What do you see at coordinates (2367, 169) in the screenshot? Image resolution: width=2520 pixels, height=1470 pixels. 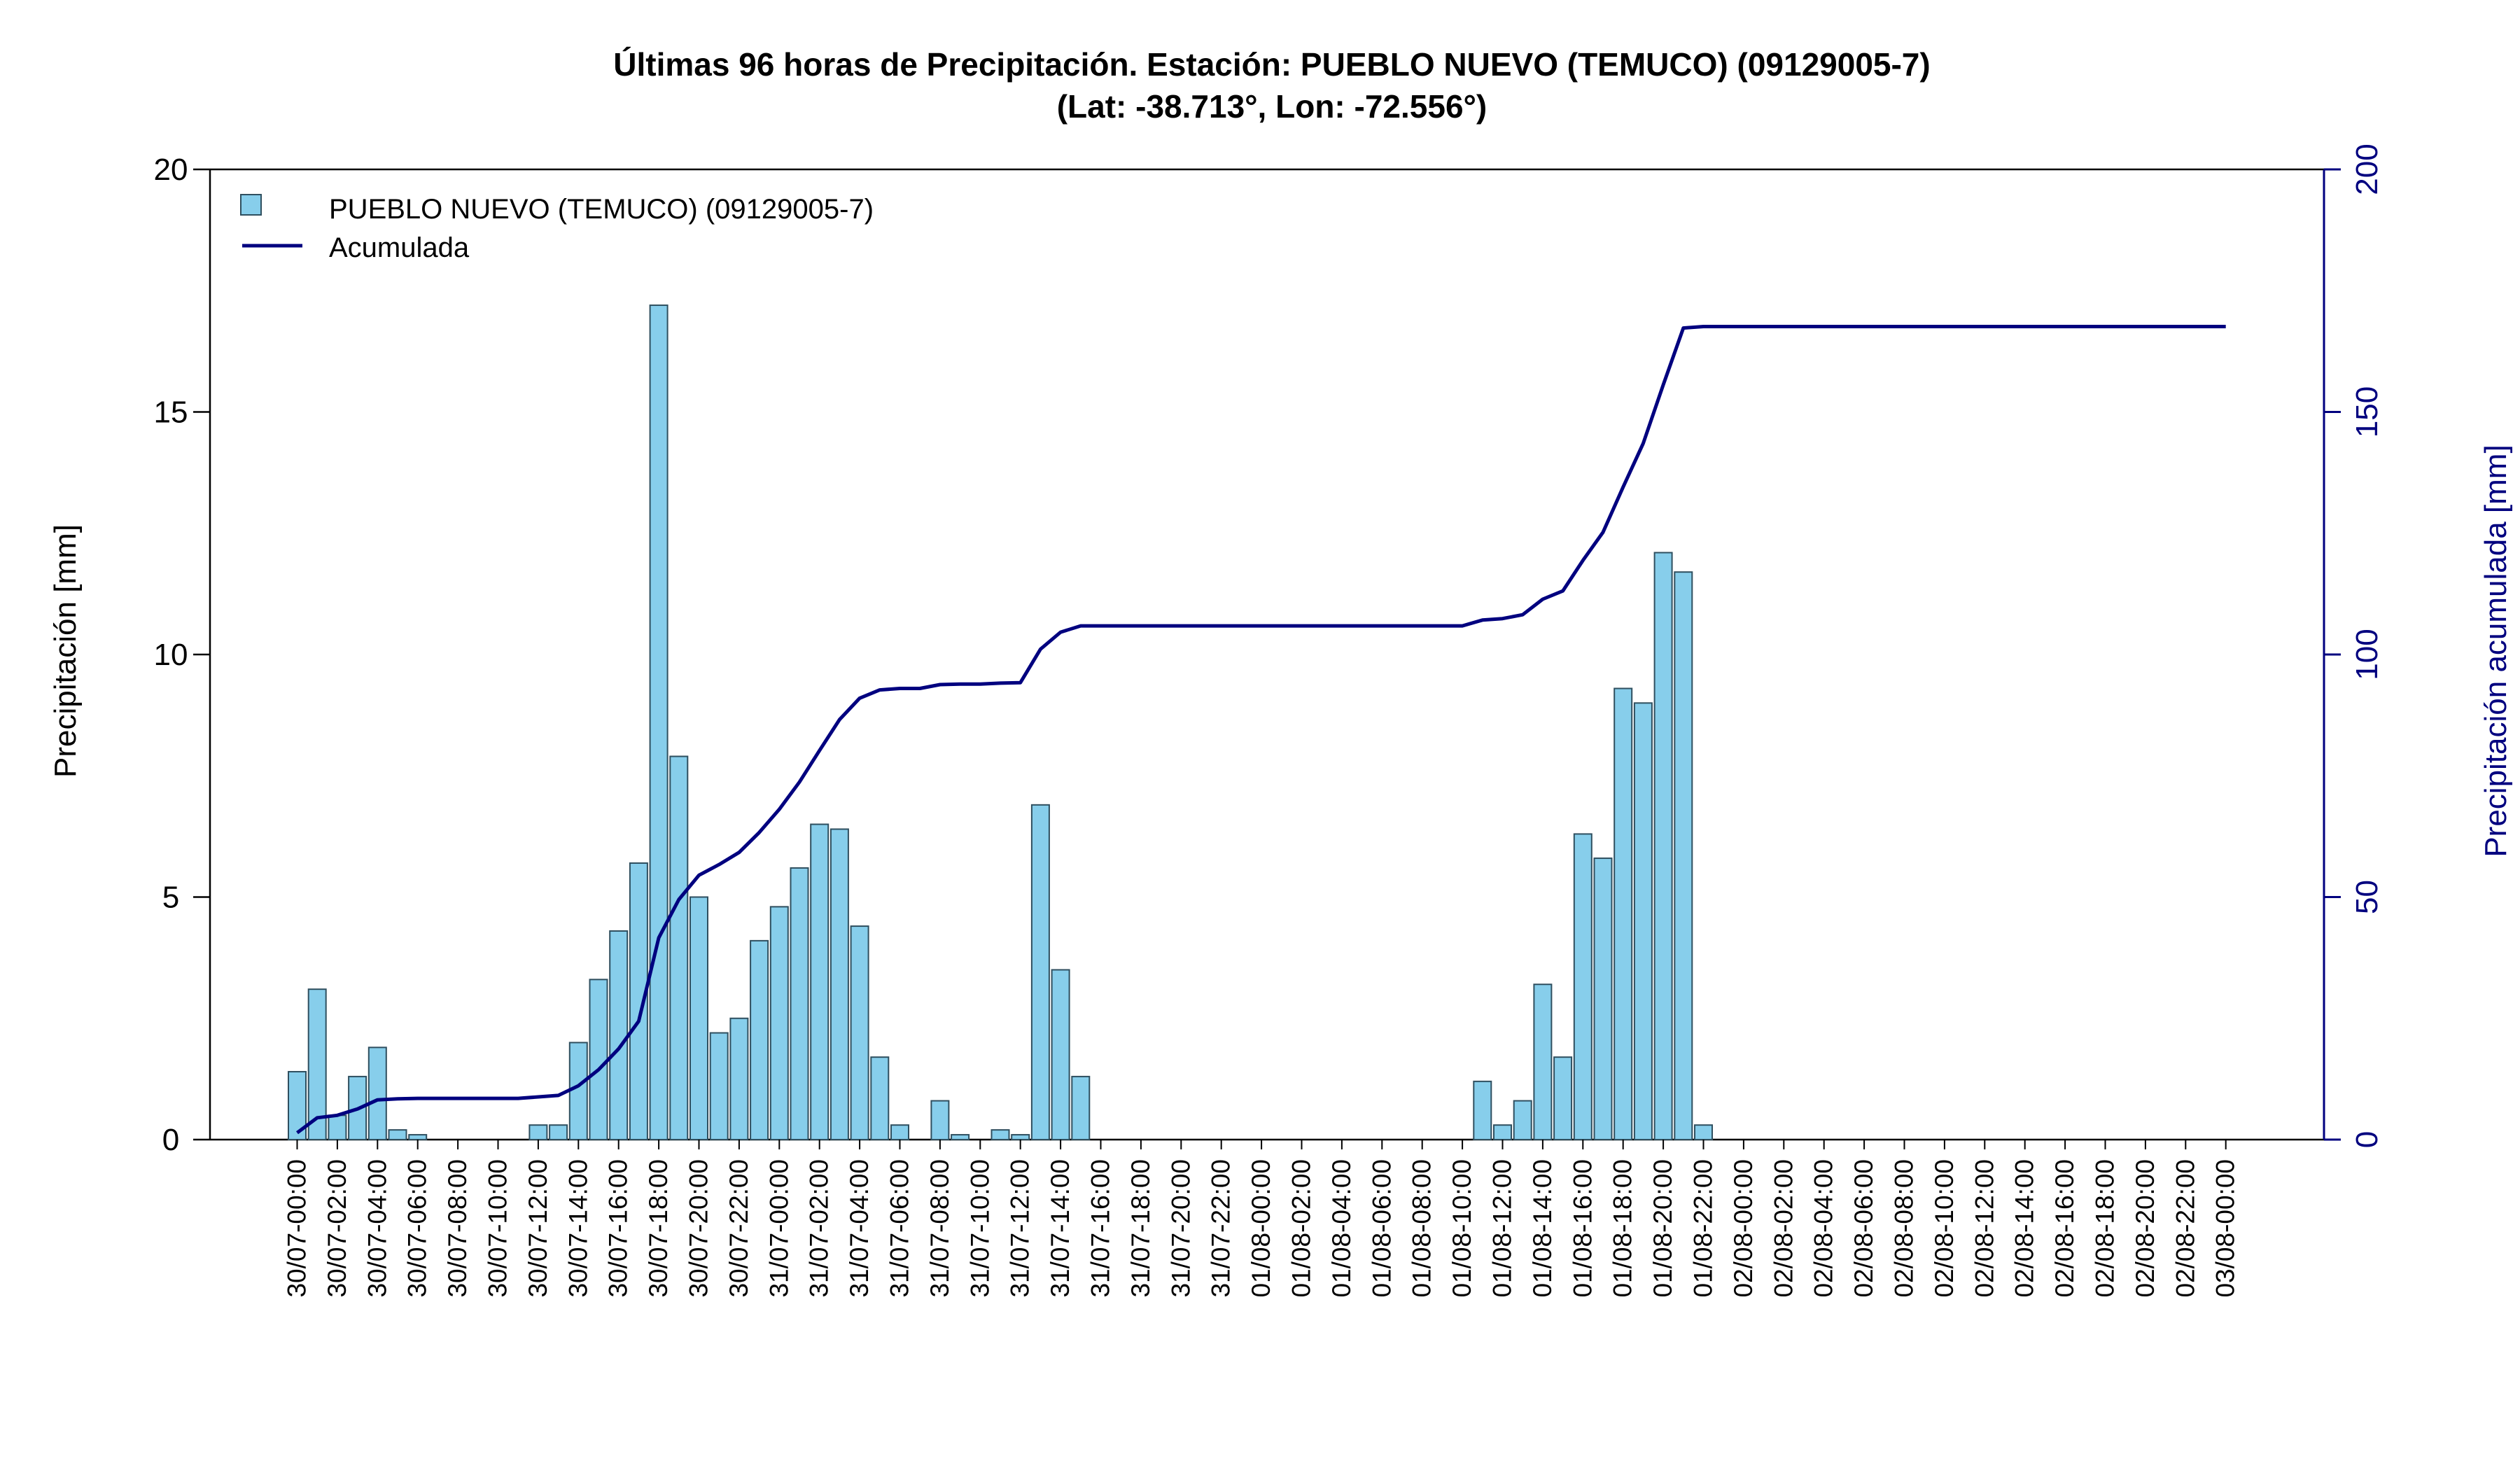 I see `y-tick-label-right: 200` at bounding box center [2367, 169].